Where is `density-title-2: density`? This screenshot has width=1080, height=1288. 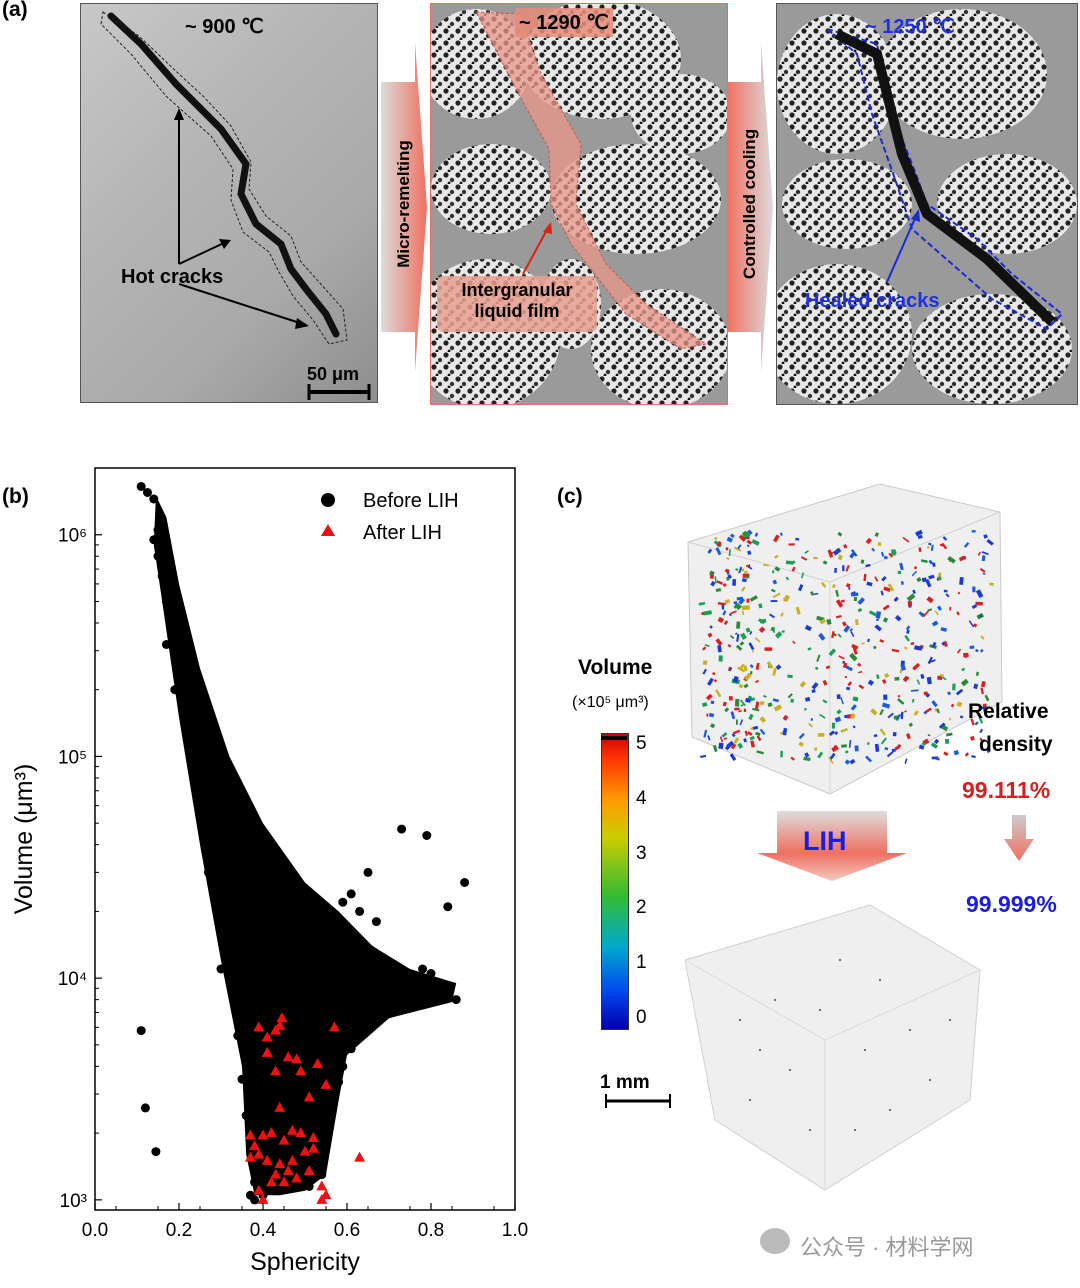
density-title-2: density is located at coordinates (1016, 744).